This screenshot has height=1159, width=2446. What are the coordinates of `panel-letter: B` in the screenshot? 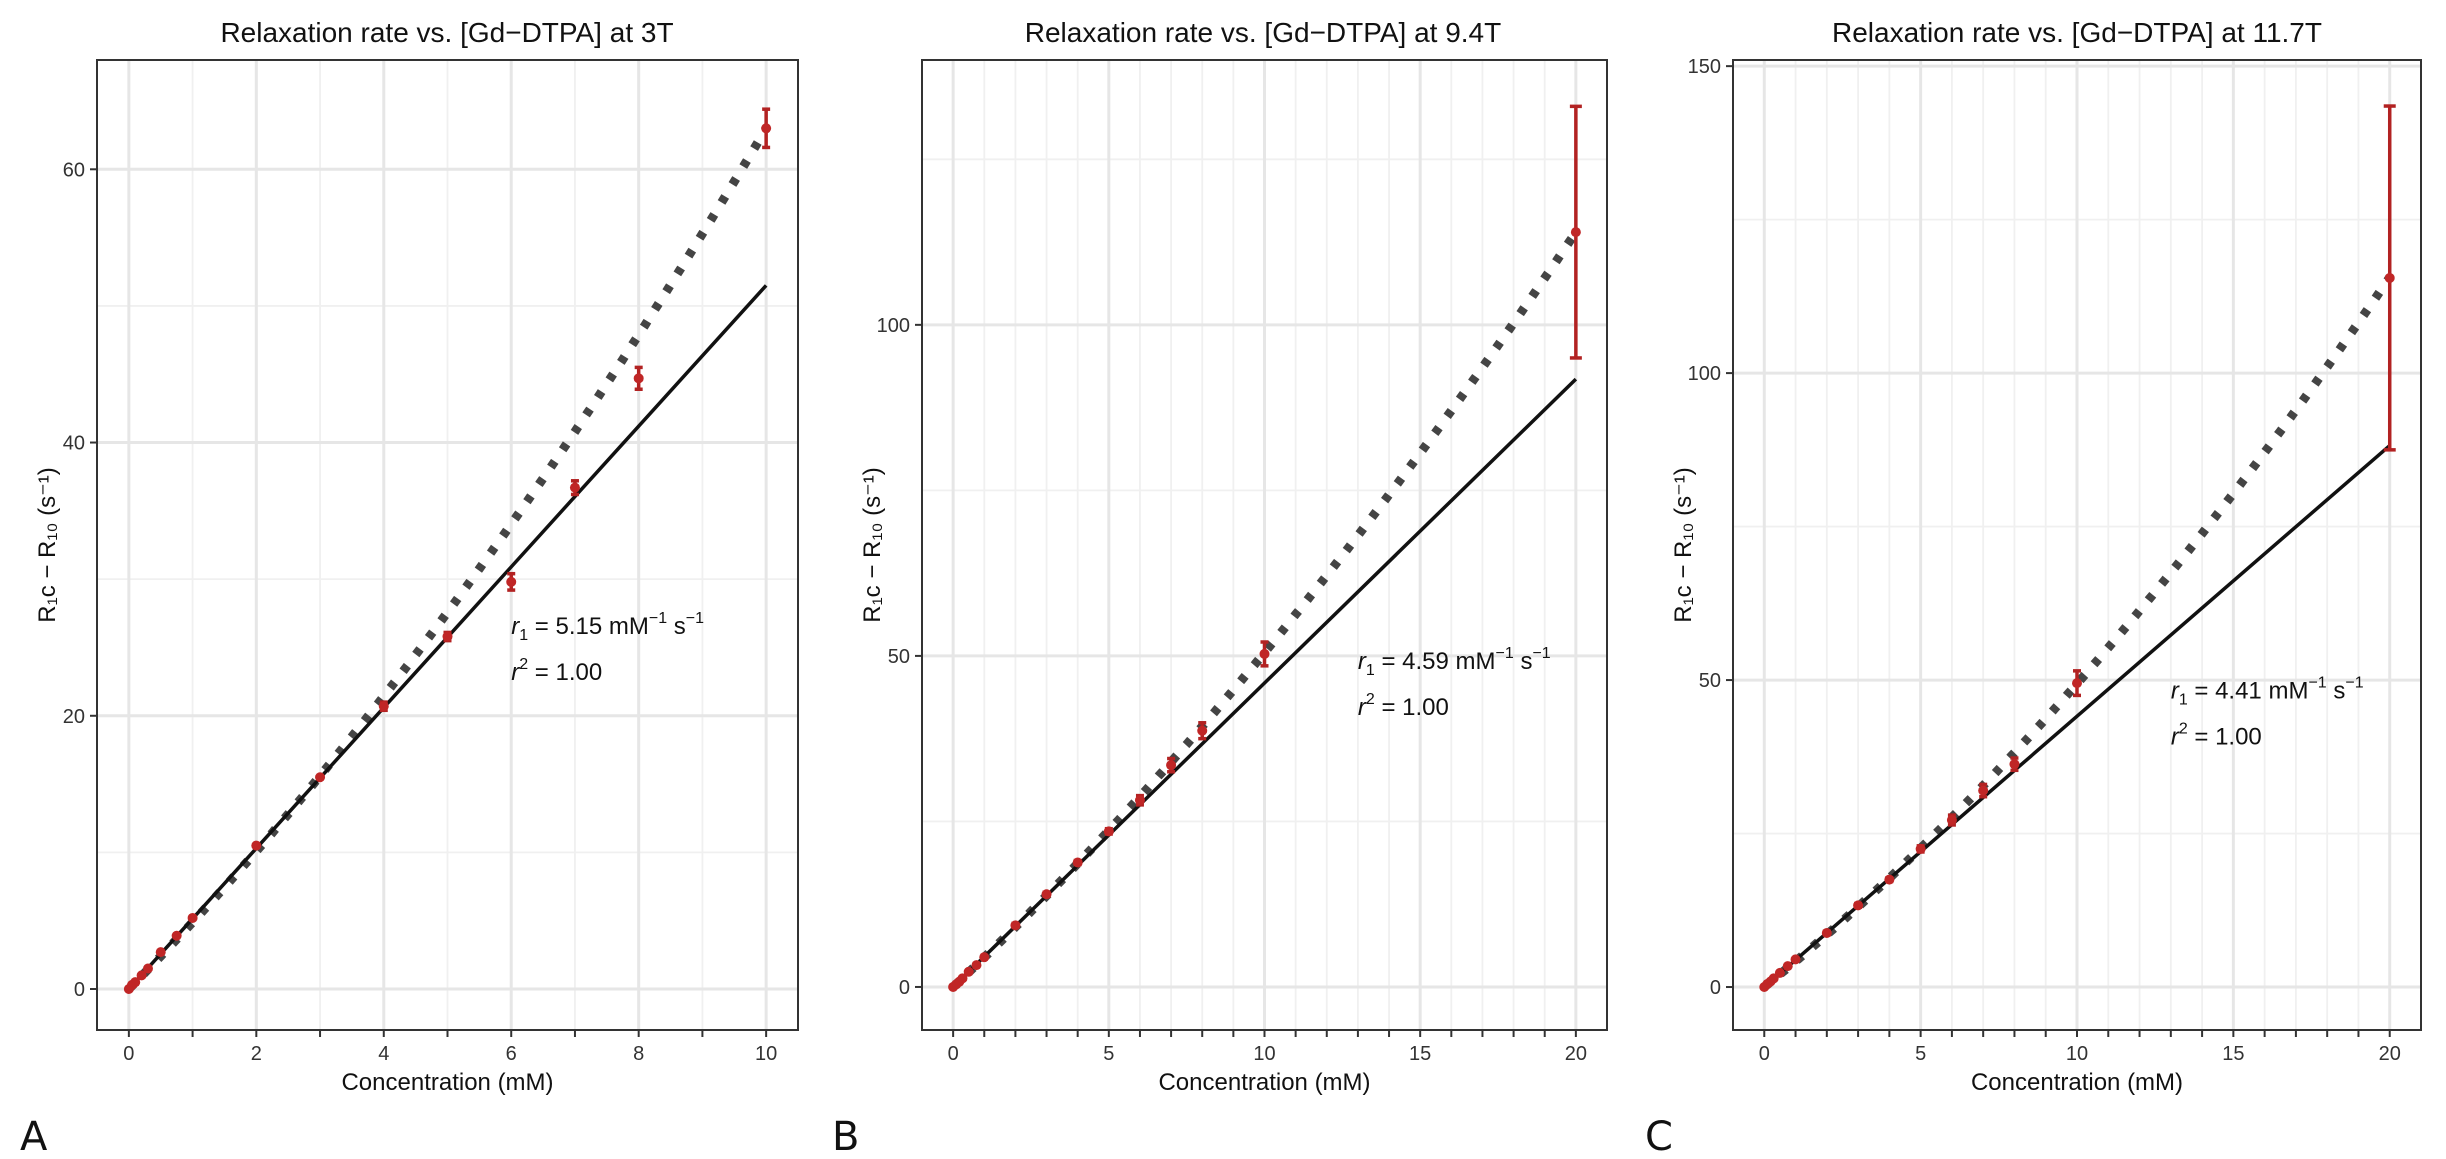 It's located at (845, 1136).